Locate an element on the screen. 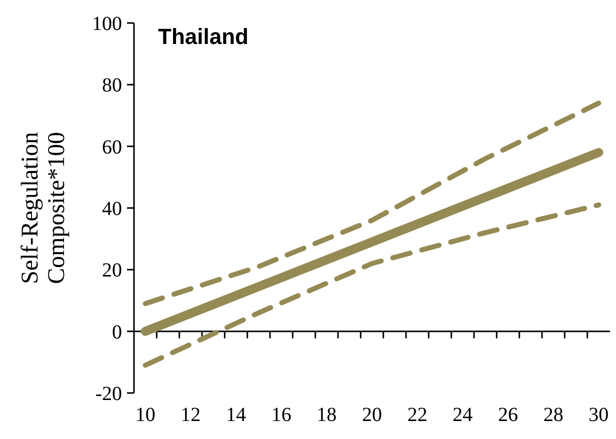 The width and height of the screenshot is (616, 439). y-tick-label: 60 is located at coordinates (112, 147).